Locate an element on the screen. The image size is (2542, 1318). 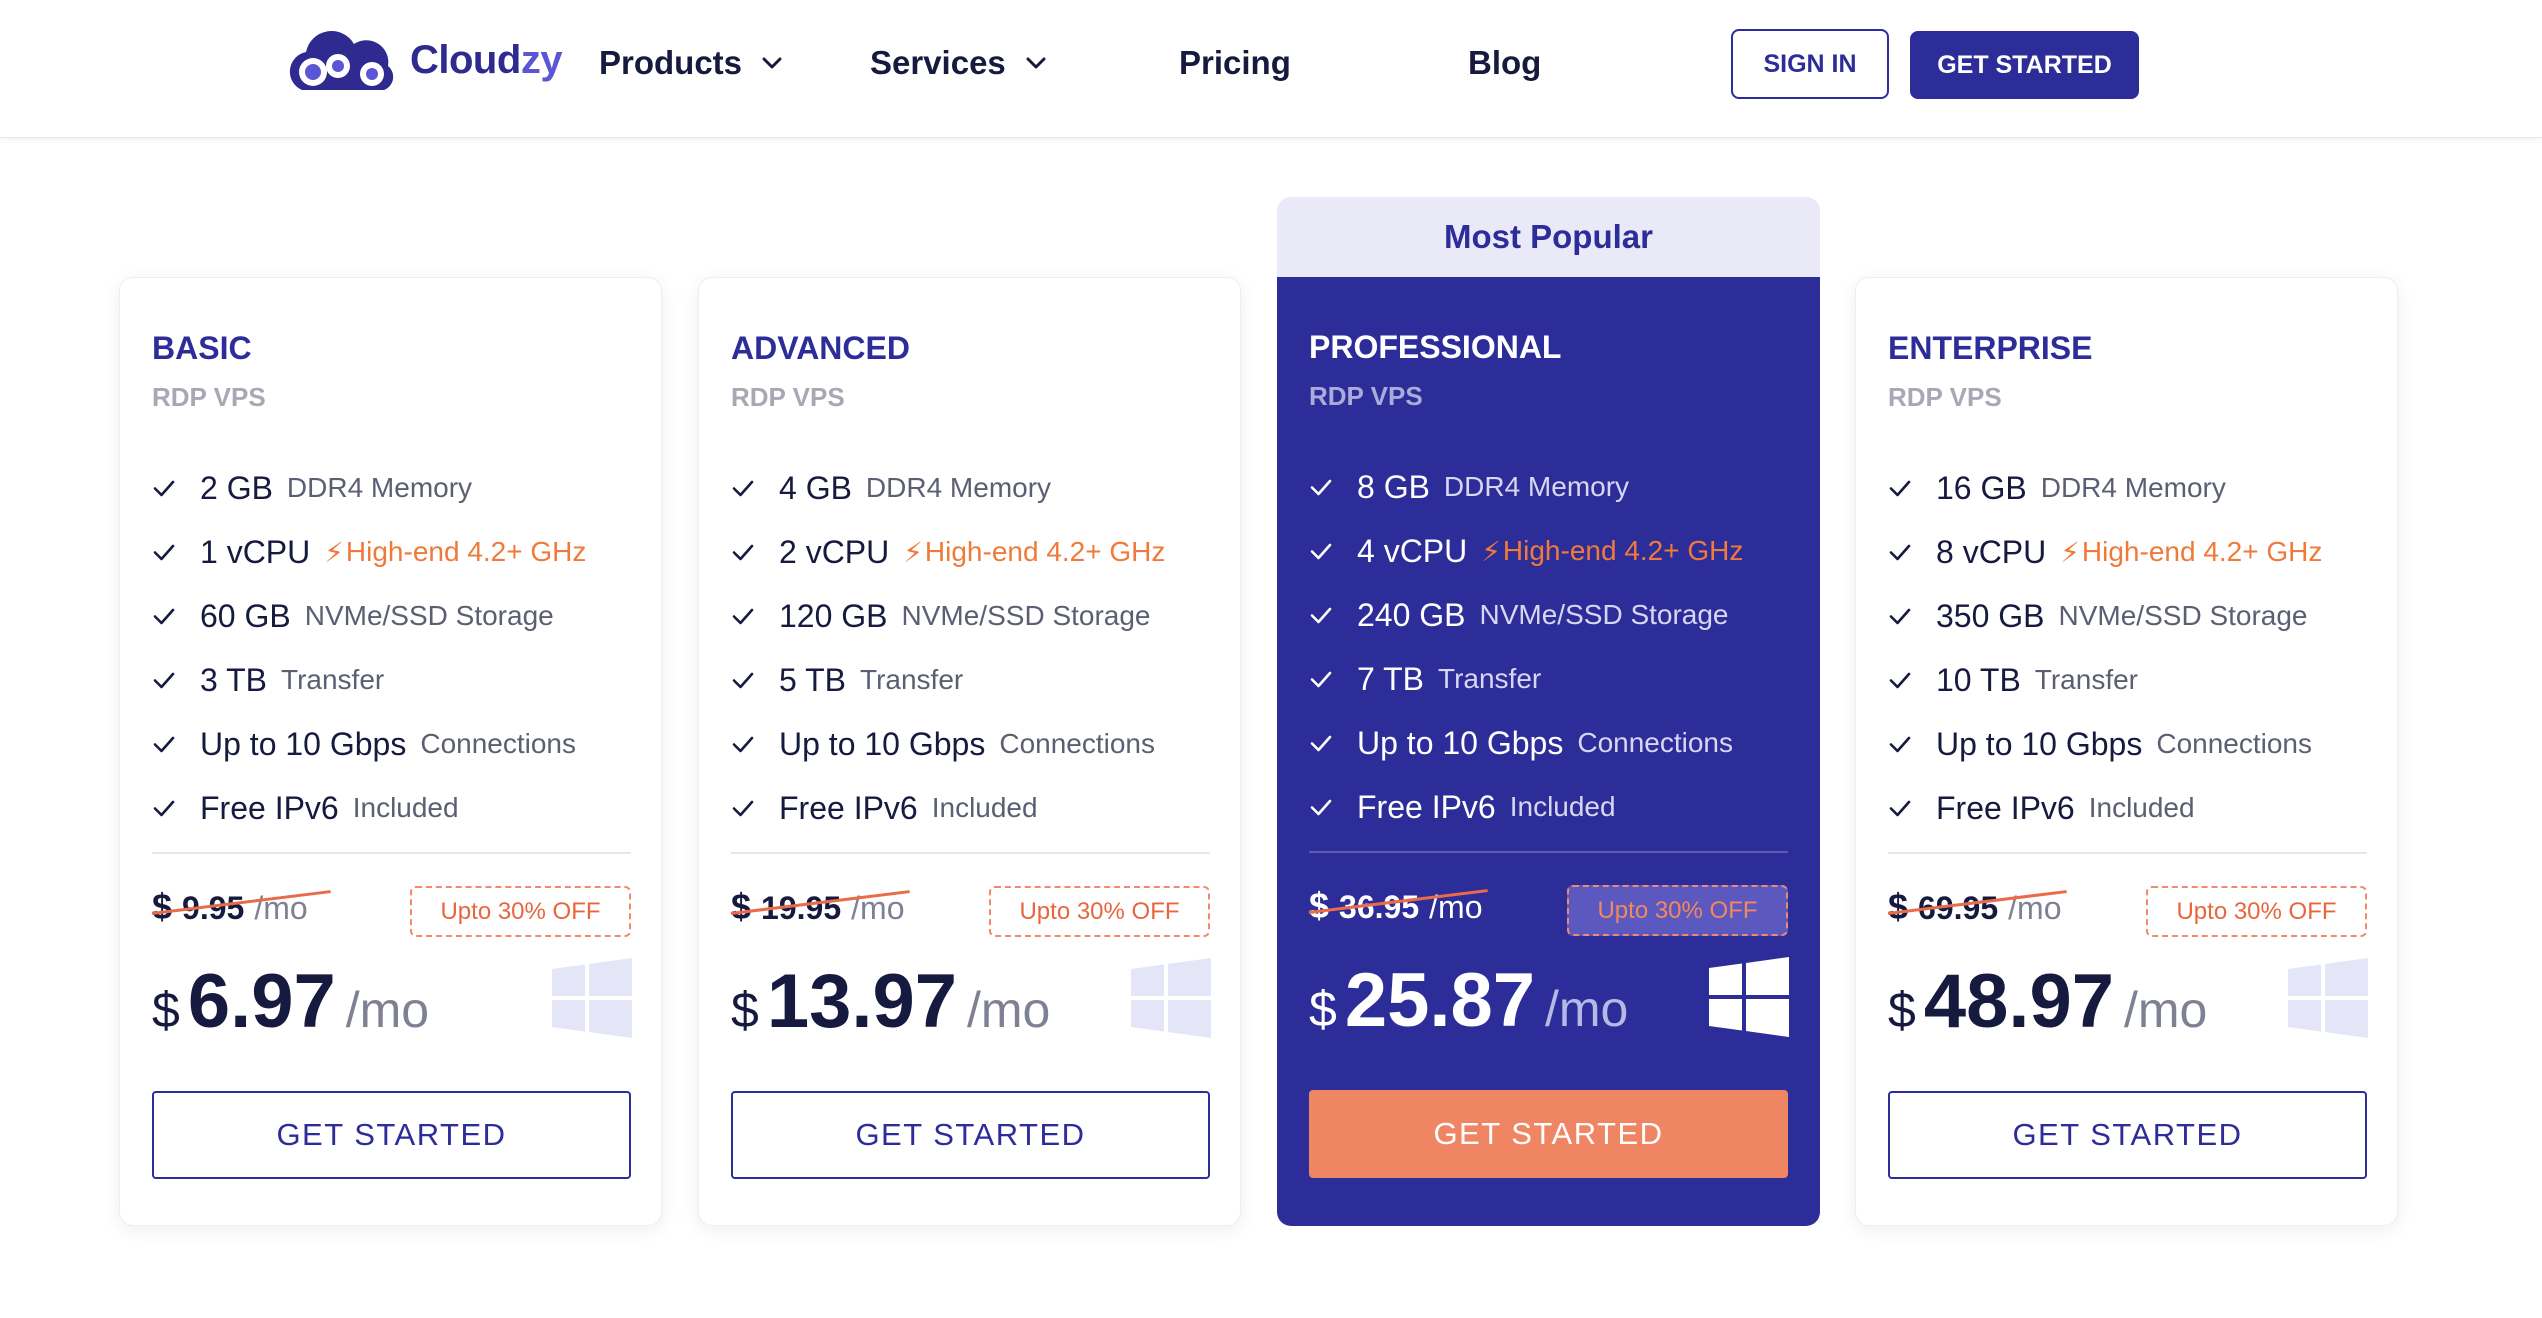
feature-value: Up to 10 Gbps is located at coordinates (2039, 743).